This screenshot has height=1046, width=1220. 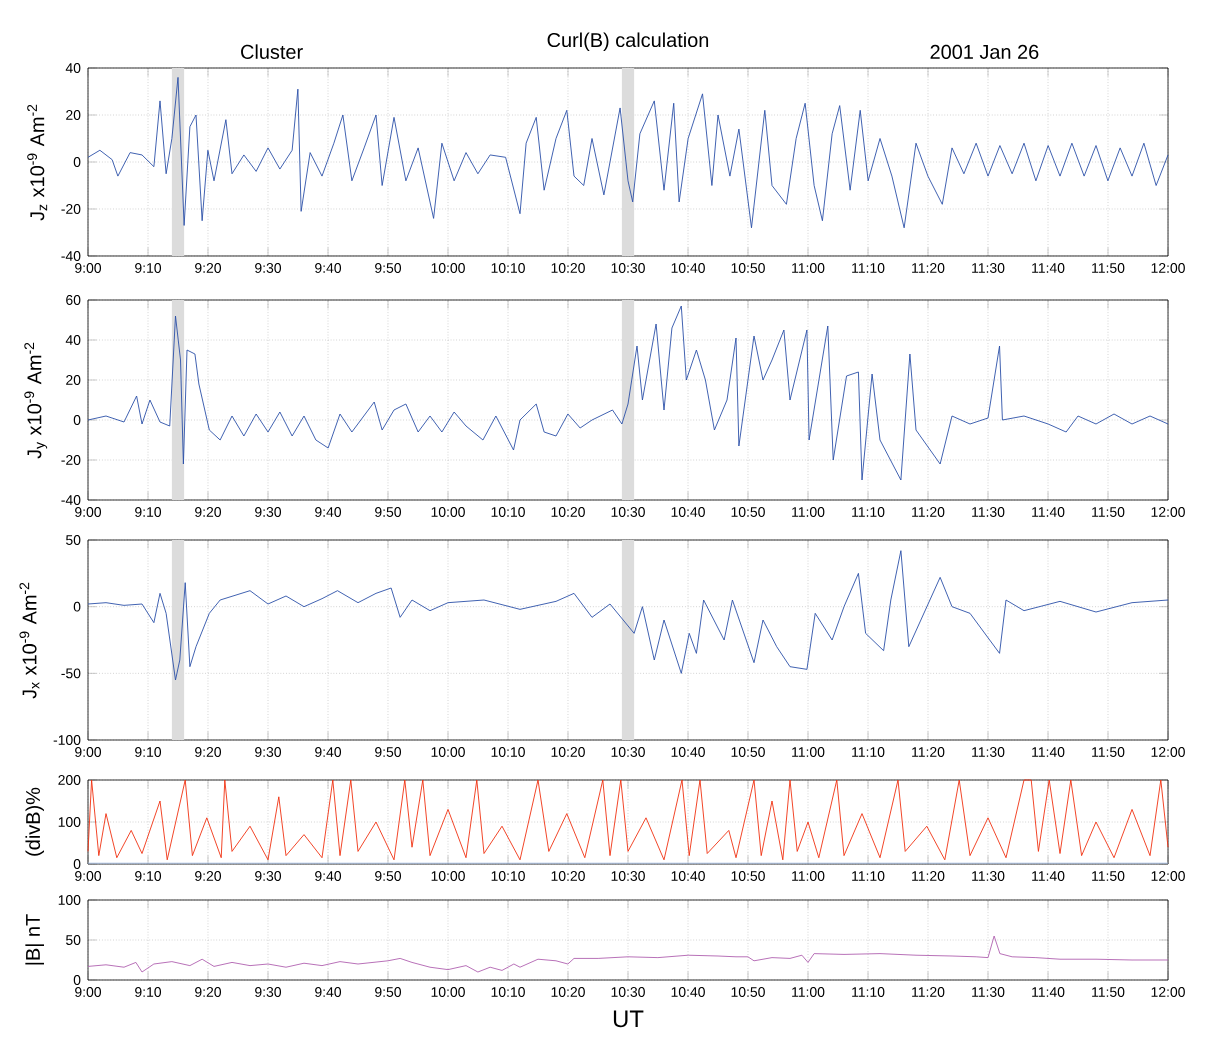 What do you see at coordinates (35, 821) in the screenshot?
I see `y-axis-title: (divB)%` at bounding box center [35, 821].